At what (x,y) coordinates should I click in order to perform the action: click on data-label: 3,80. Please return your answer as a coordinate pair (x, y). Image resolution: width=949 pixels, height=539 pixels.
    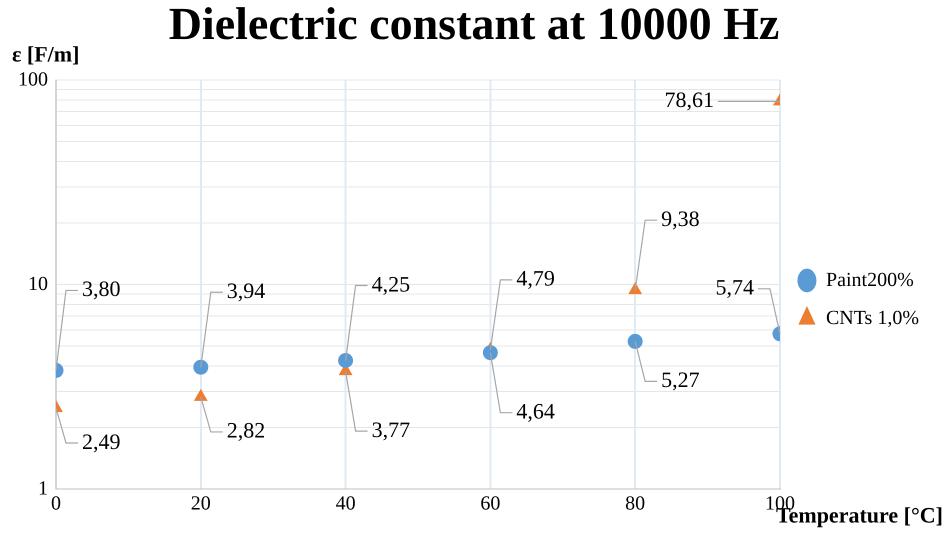
    Looking at the image, I should click on (101, 289).